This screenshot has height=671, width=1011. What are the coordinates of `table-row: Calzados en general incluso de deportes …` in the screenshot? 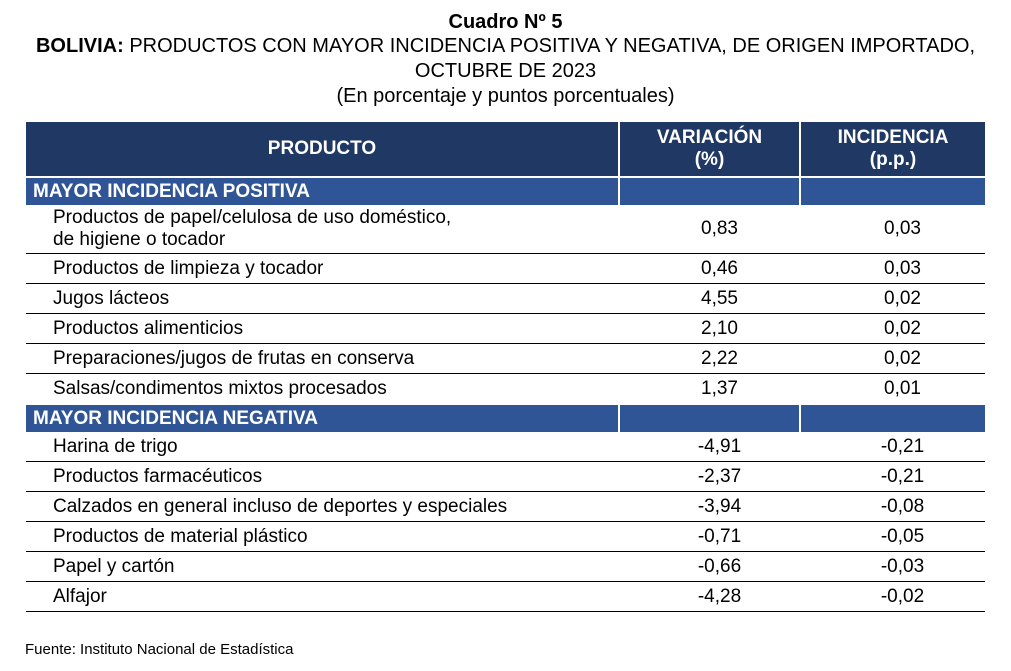 It's located at (505, 506).